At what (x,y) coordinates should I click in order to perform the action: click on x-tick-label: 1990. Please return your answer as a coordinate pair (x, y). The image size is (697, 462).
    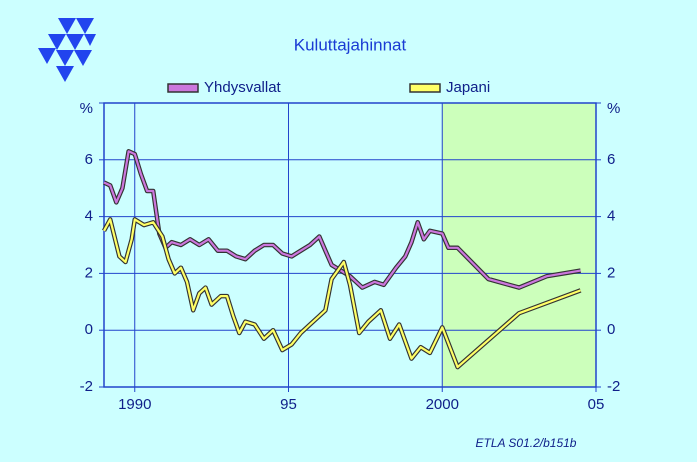
    Looking at the image, I should click on (134, 404).